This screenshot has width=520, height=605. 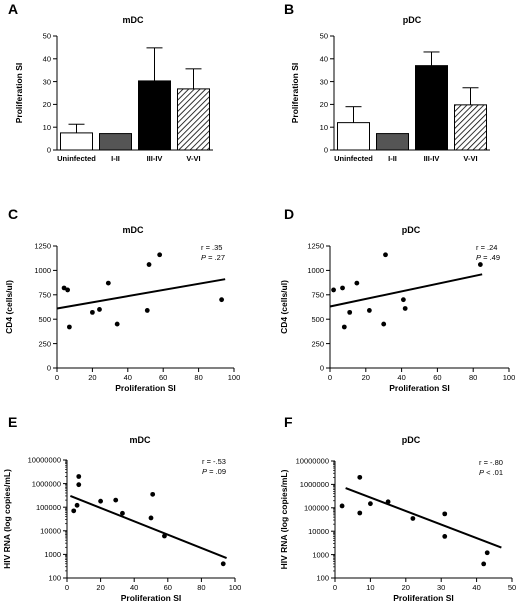 What do you see at coordinates (289, 214) in the screenshot?
I see `panel-letter: D` at bounding box center [289, 214].